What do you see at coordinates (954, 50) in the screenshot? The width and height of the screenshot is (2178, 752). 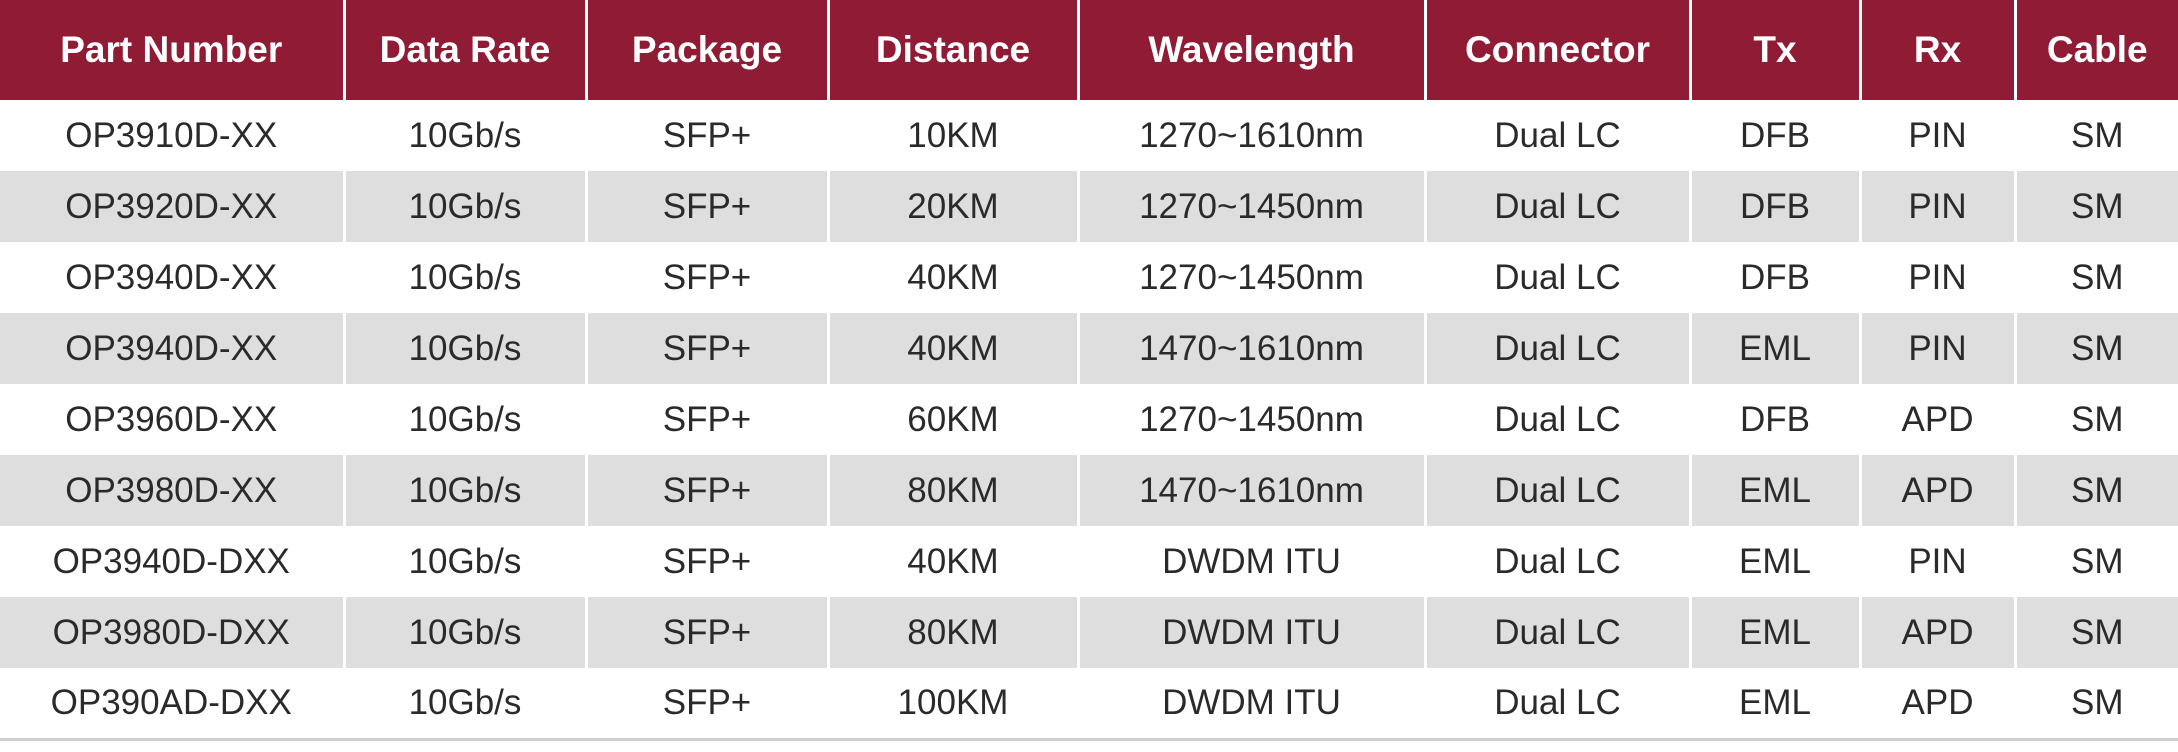 I see `header-cell: Distance` at bounding box center [954, 50].